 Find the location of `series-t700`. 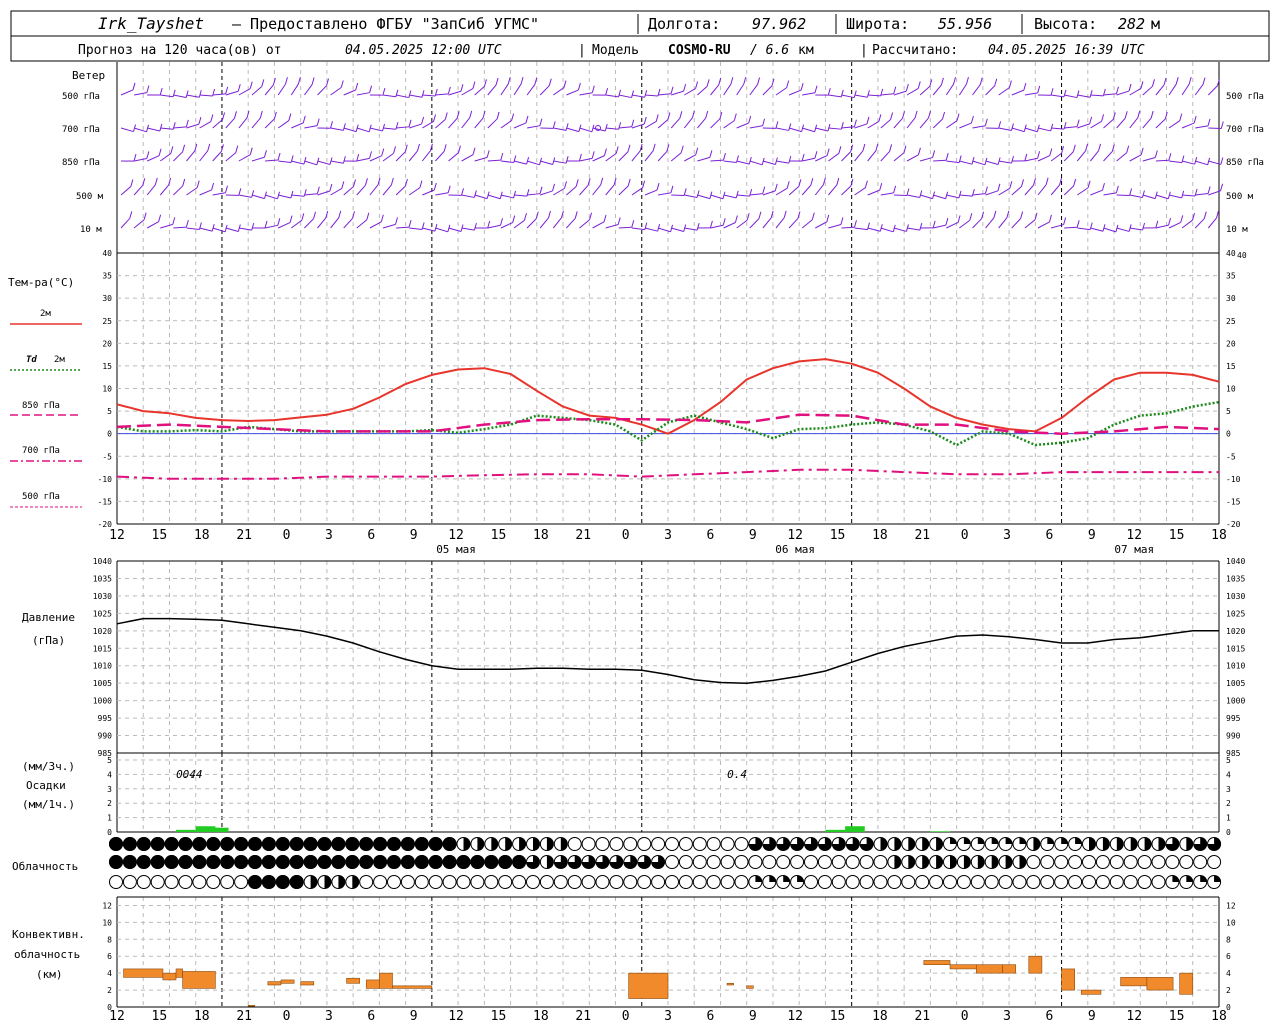

series-t700 is located at coordinates (667, 474).